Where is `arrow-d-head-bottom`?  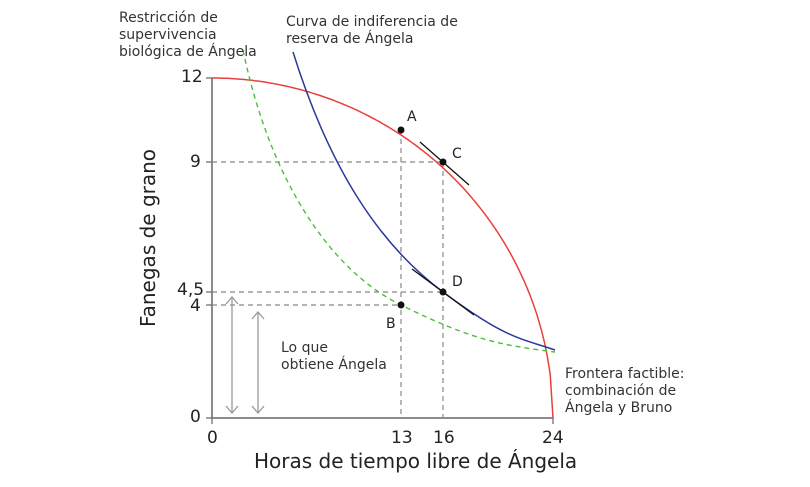 arrow-d-head-bottom is located at coordinates (232, 409).